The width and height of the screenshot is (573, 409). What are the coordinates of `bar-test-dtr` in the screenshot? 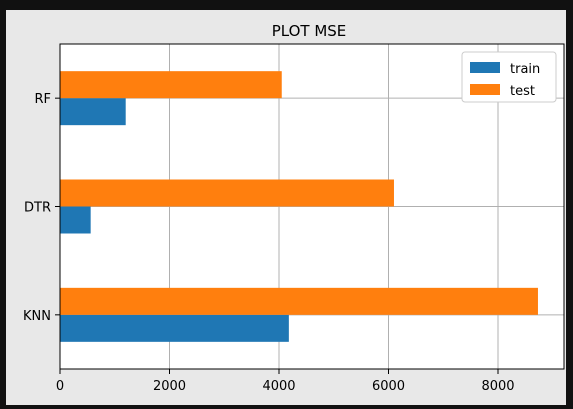 It's located at (227, 193).